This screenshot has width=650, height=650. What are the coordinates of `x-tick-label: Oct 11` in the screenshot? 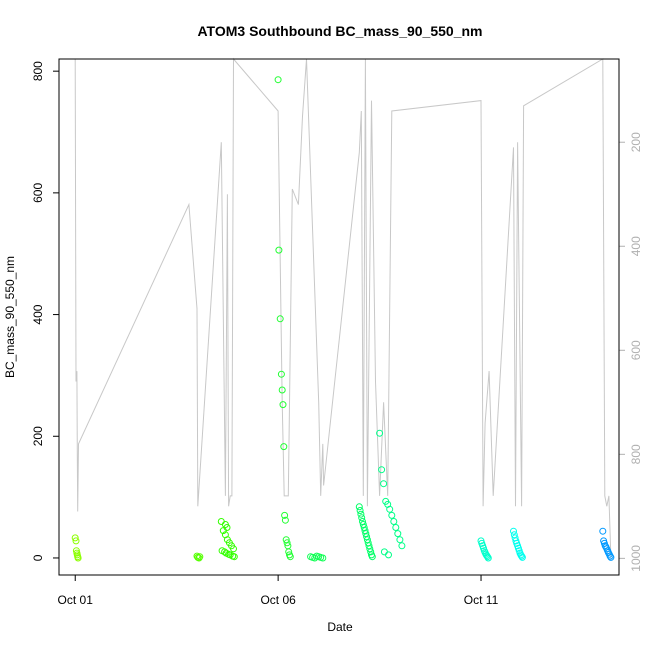 It's located at (481, 600).